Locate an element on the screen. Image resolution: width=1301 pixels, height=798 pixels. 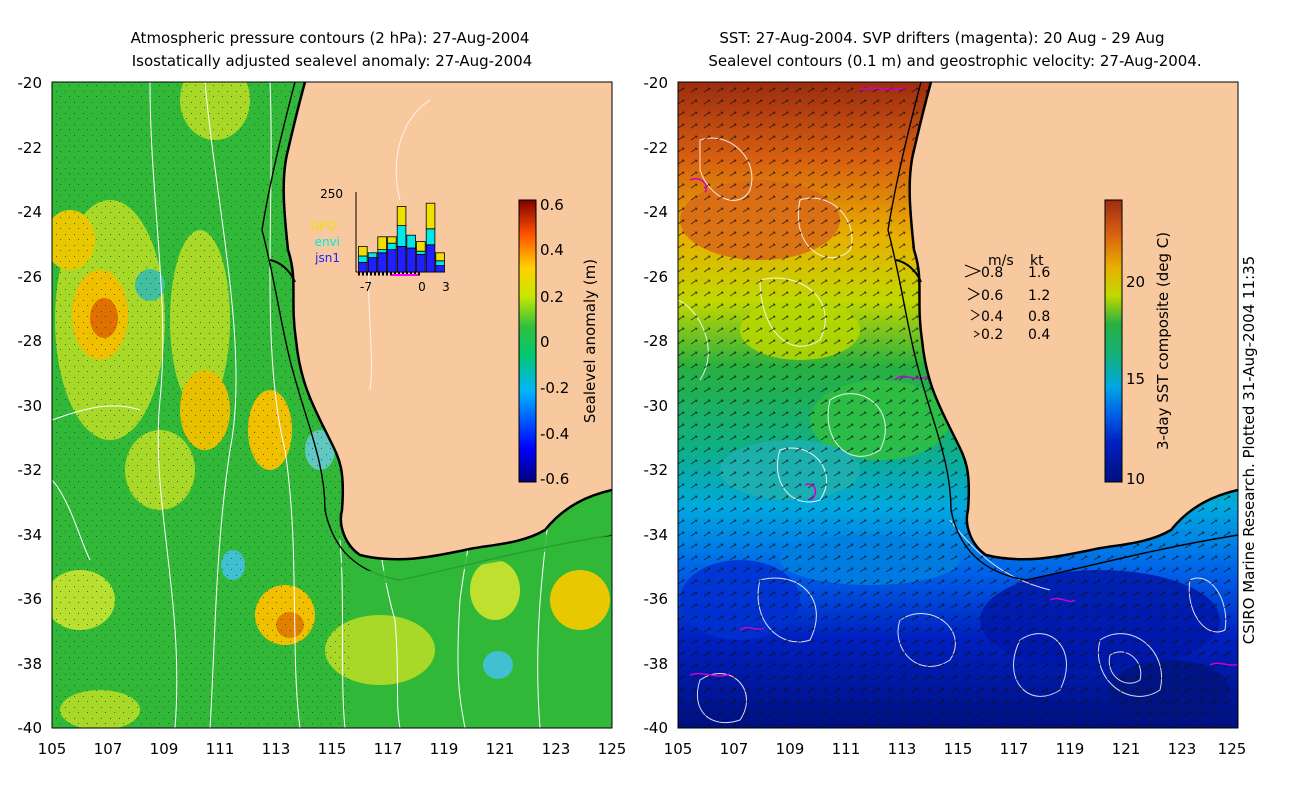
sla-colorbar-tick: -0.2 is located at coordinates (554, 388).